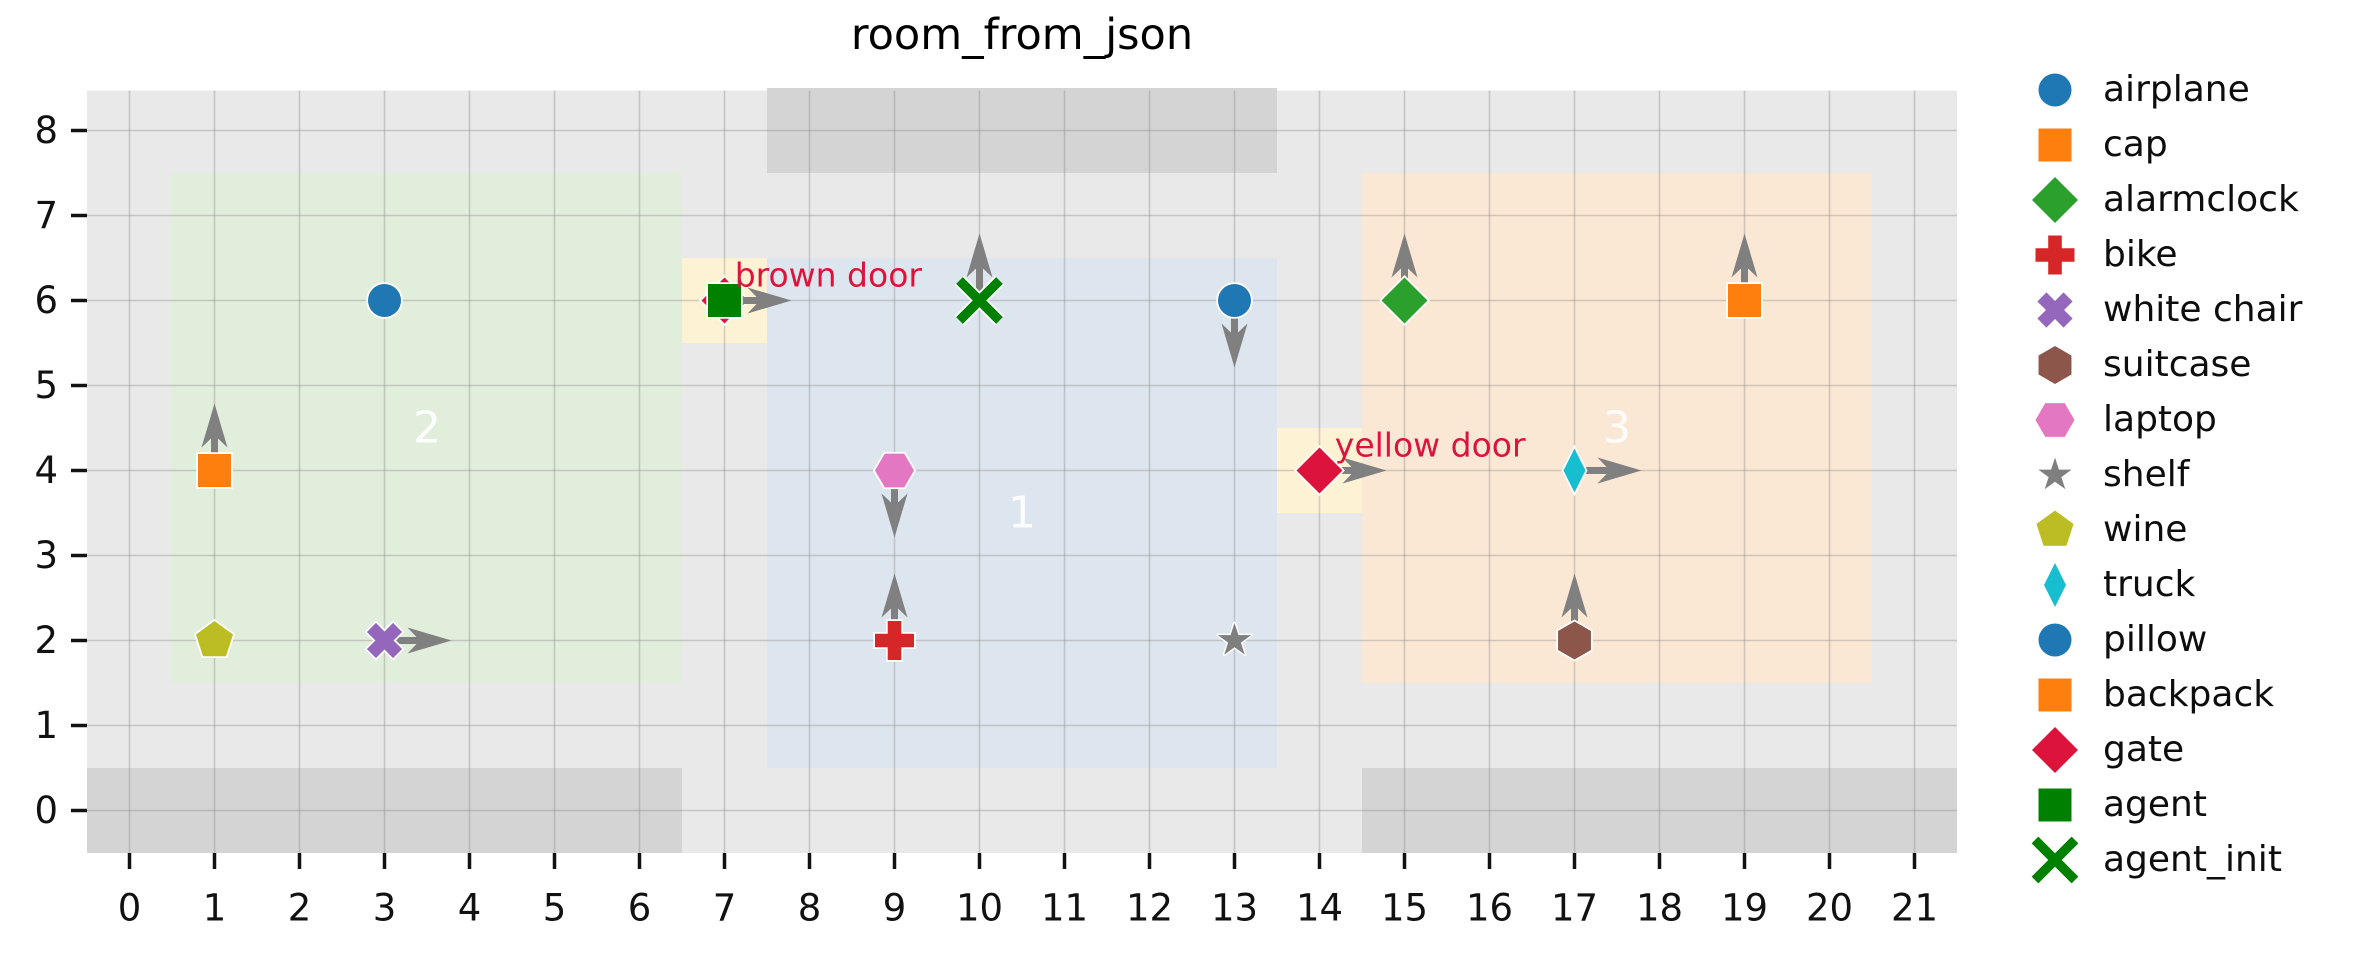 This screenshot has width=2374, height=955. Describe the element at coordinates (2055, 804) in the screenshot. I see `agent-legend-marker` at that location.